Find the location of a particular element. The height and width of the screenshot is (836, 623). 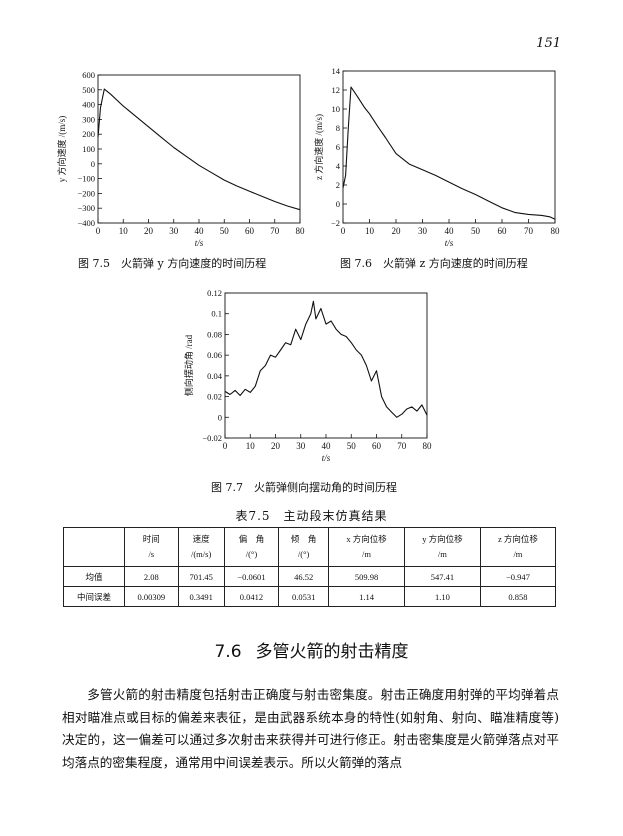

table-cell: 0.3491 is located at coordinates (201, 597).